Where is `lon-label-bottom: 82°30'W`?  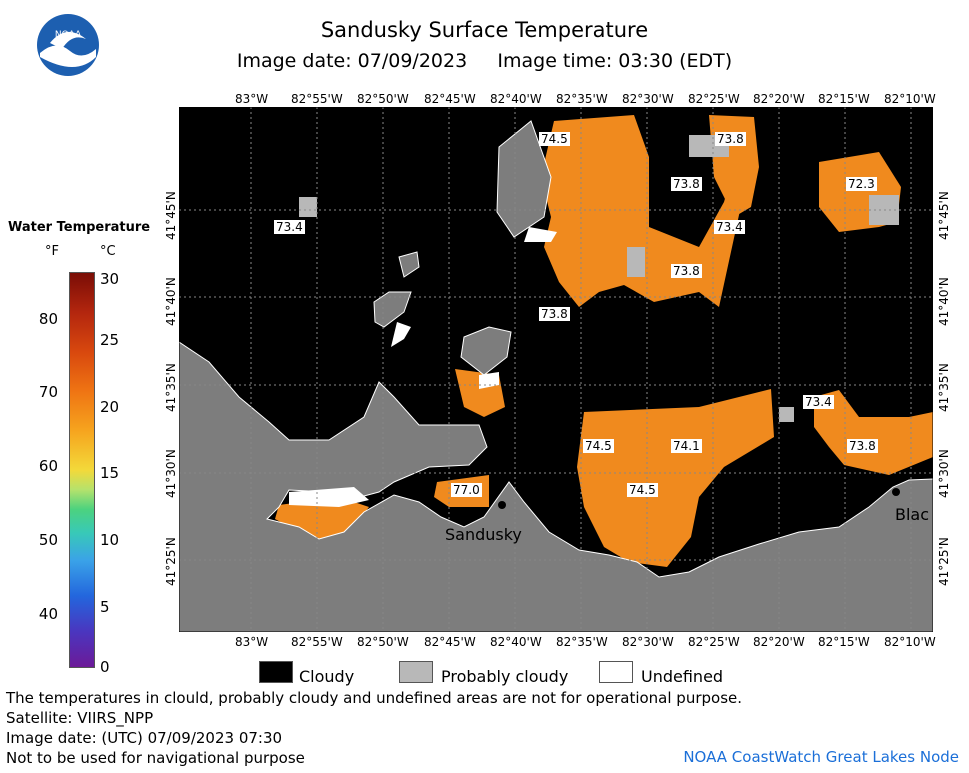 lon-label-bottom: 82°30'W is located at coordinates (648, 642).